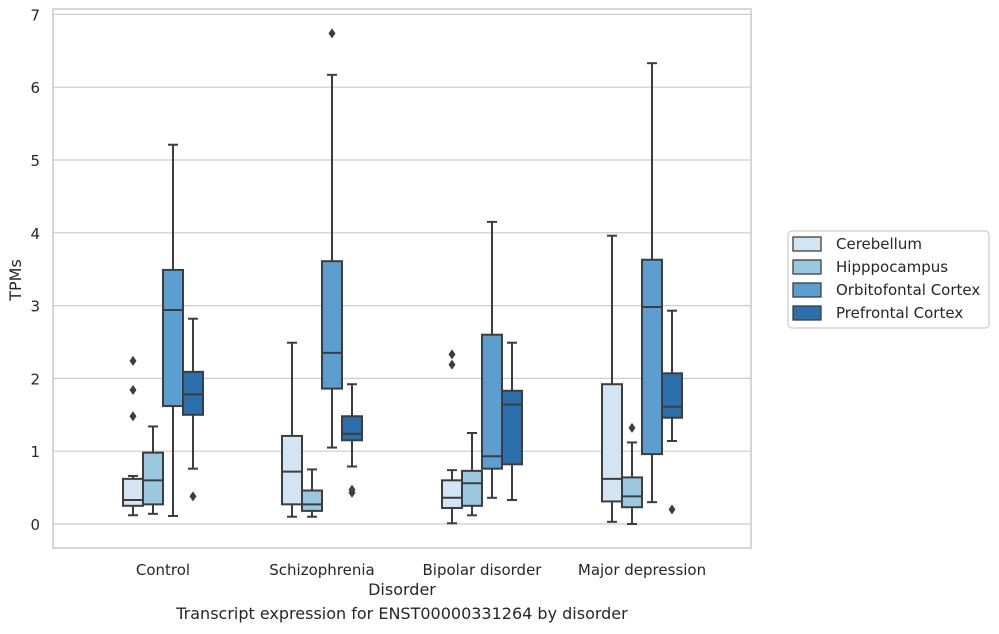  Describe the element at coordinates (892, 267) in the screenshot. I see `legend-label: Hipppocampus` at that location.